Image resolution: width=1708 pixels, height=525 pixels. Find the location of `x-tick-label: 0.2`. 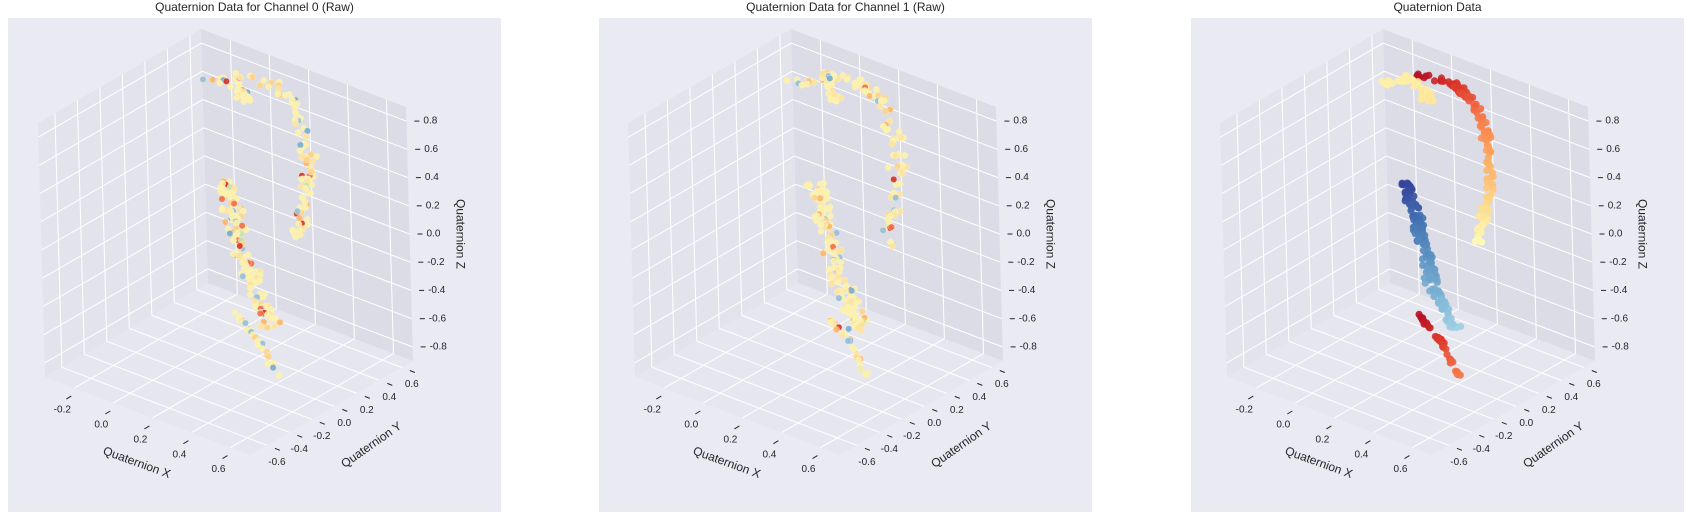

x-tick-label: 0.2 is located at coordinates (1322, 440).